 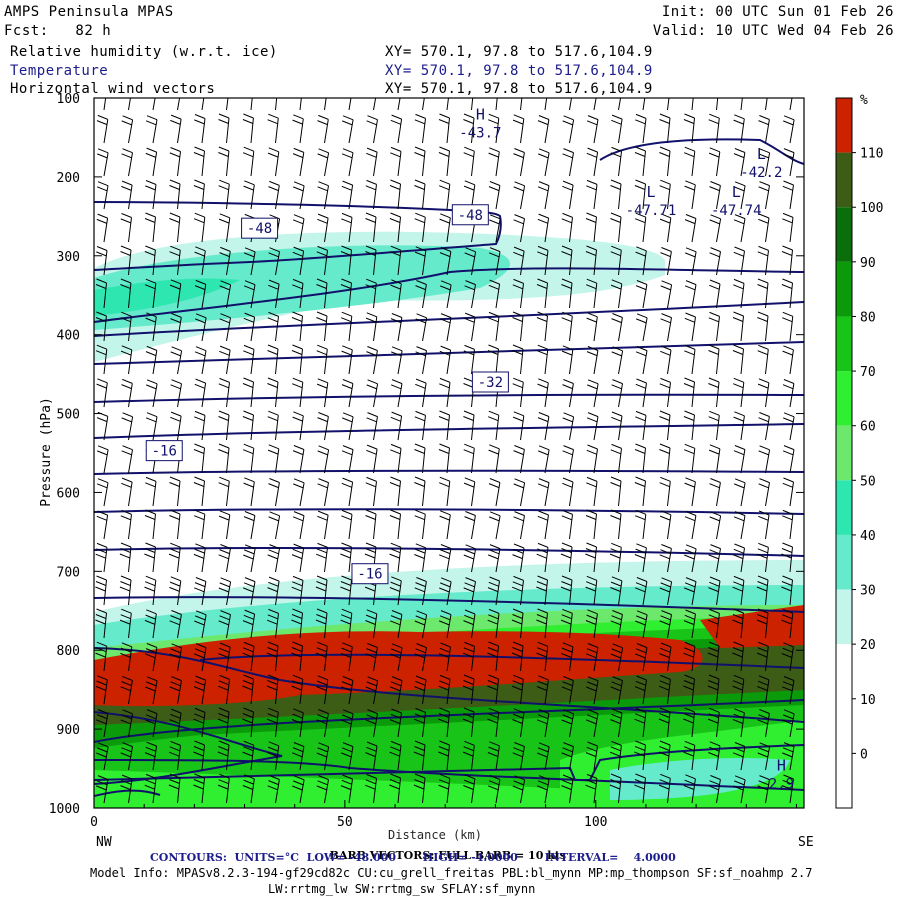 What do you see at coordinates (46, 452) in the screenshot?
I see `y-axis-label: Pressure (hPa)` at bounding box center [46, 452].